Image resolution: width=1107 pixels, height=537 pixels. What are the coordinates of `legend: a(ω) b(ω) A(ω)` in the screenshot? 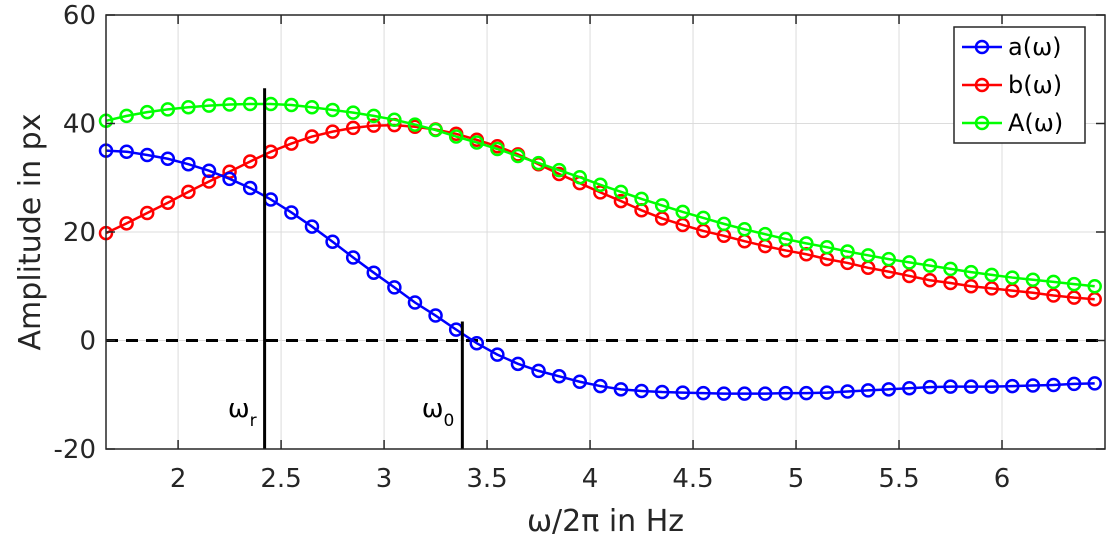 It's located at (1019, 85).